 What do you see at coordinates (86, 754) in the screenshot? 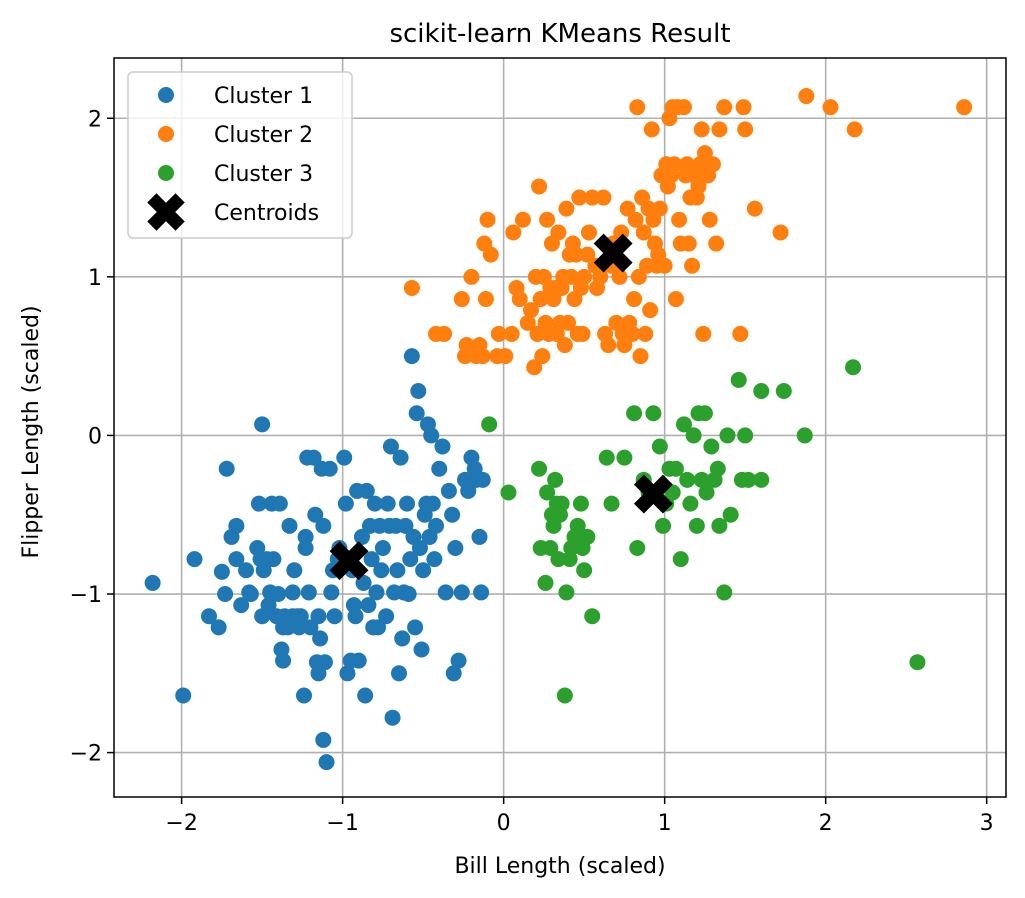
I see `y-tick-label: −2` at bounding box center [86, 754].